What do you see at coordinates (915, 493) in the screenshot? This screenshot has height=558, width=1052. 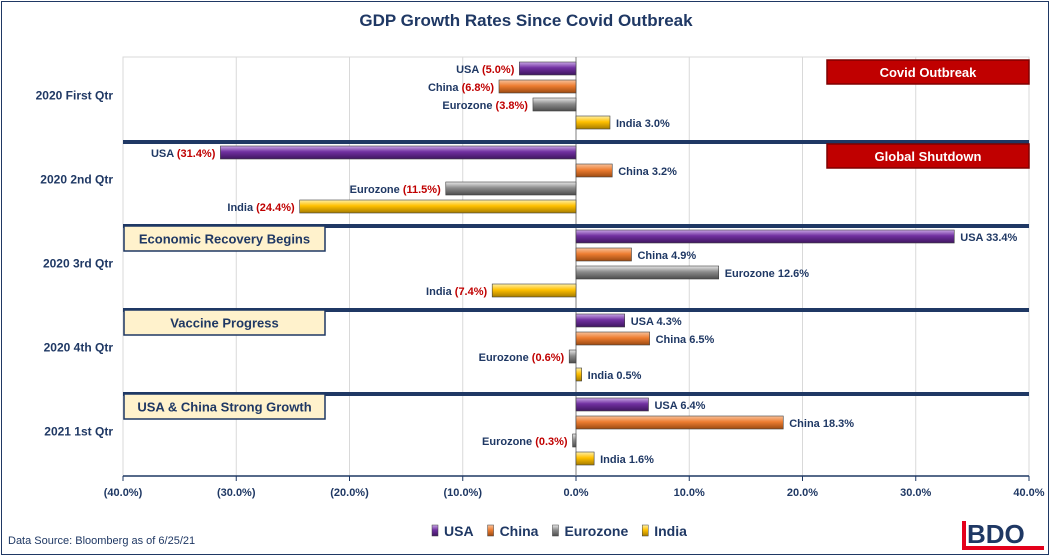 I see `x-tick-label: 30.0%` at bounding box center [915, 493].